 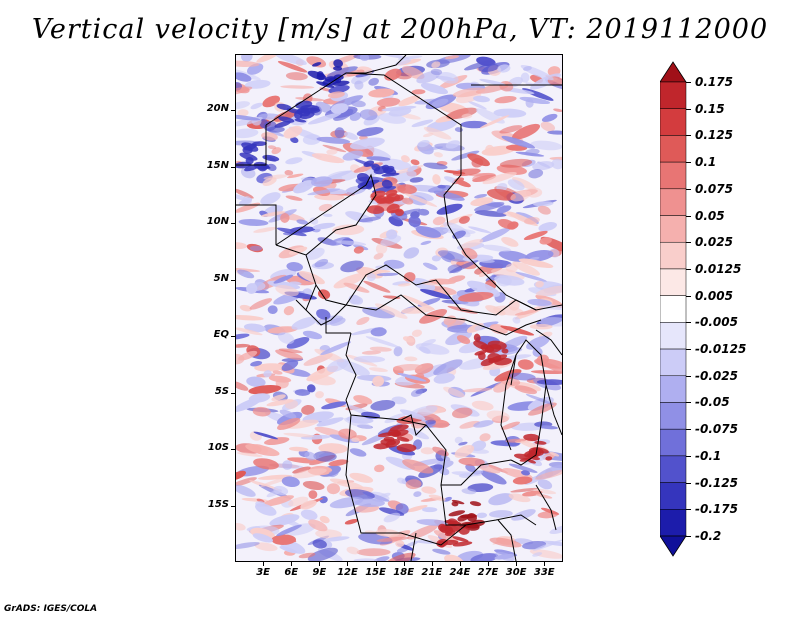 What do you see at coordinates (714, 242) in the screenshot?
I see `colorbar-level-label: 0.025` at bounding box center [714, 242].